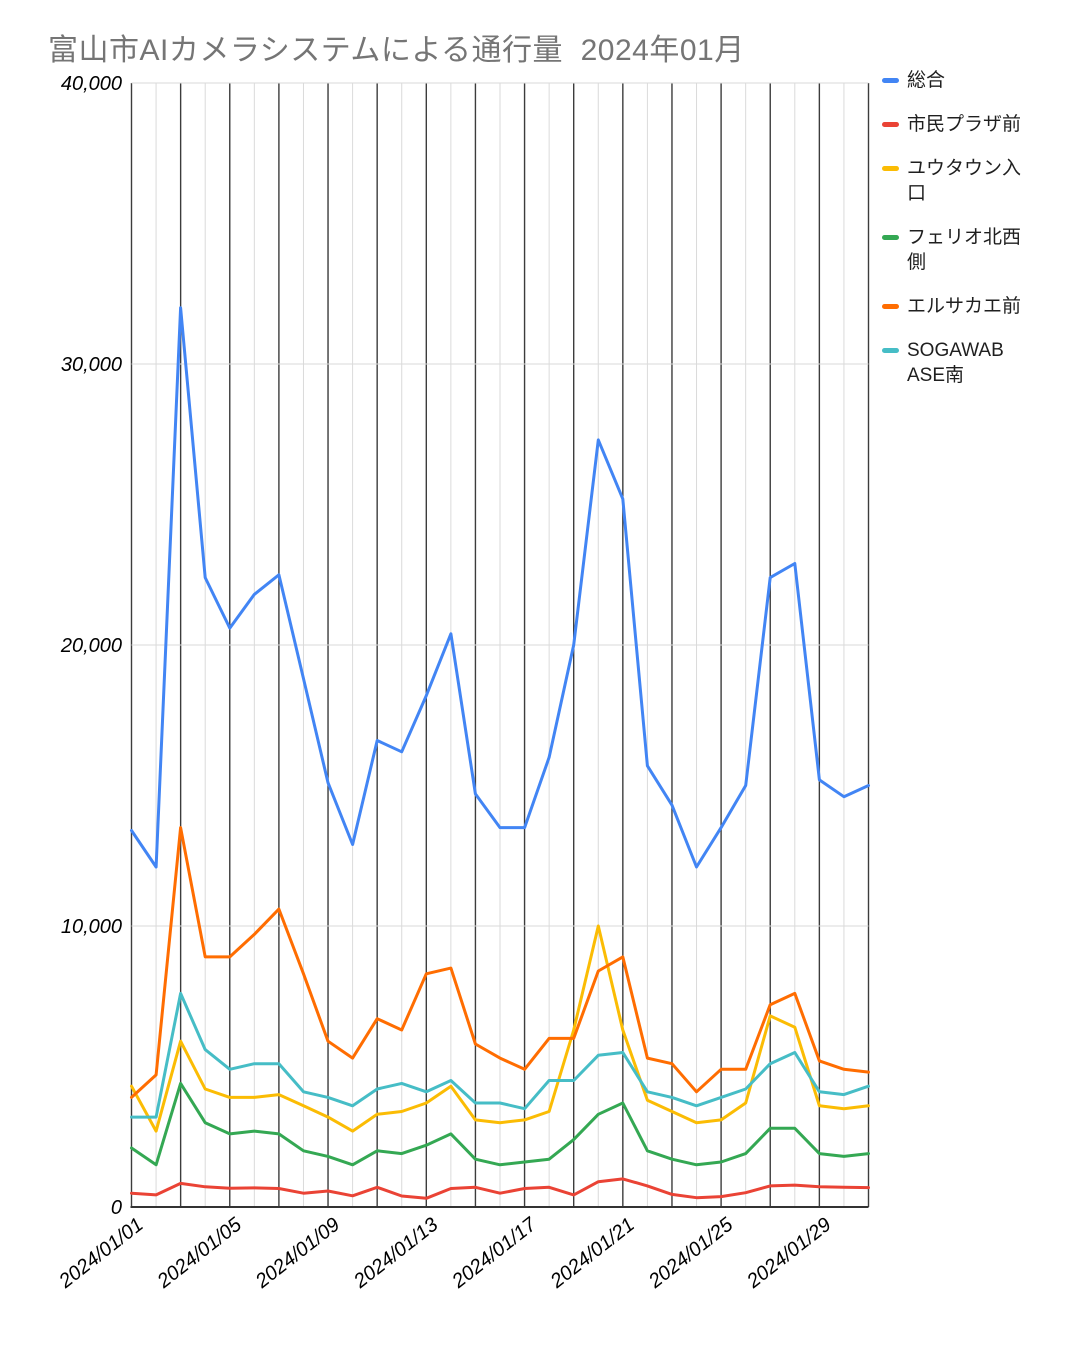  I want to click on series-line-フェリオ北西側, so click(500, 1124).